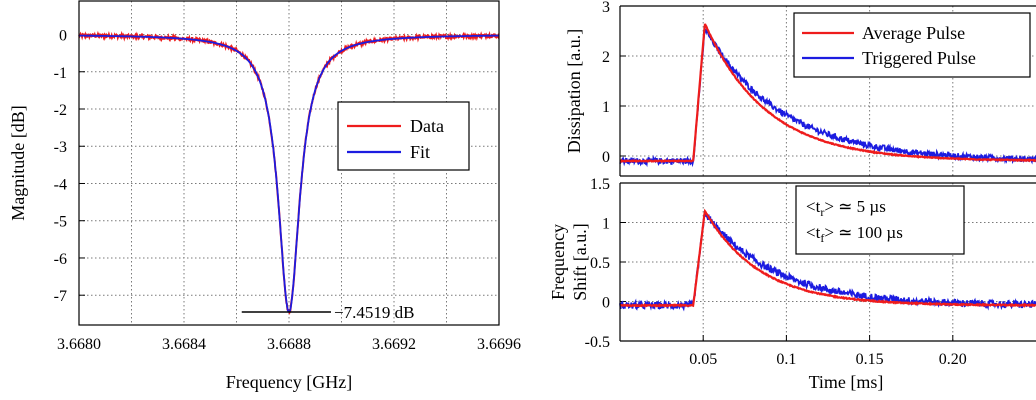  What do you see at coordinates (606, 8) in the screenshot?
I see `top-y-tick-label: 3` at bounding box center [606, 8].